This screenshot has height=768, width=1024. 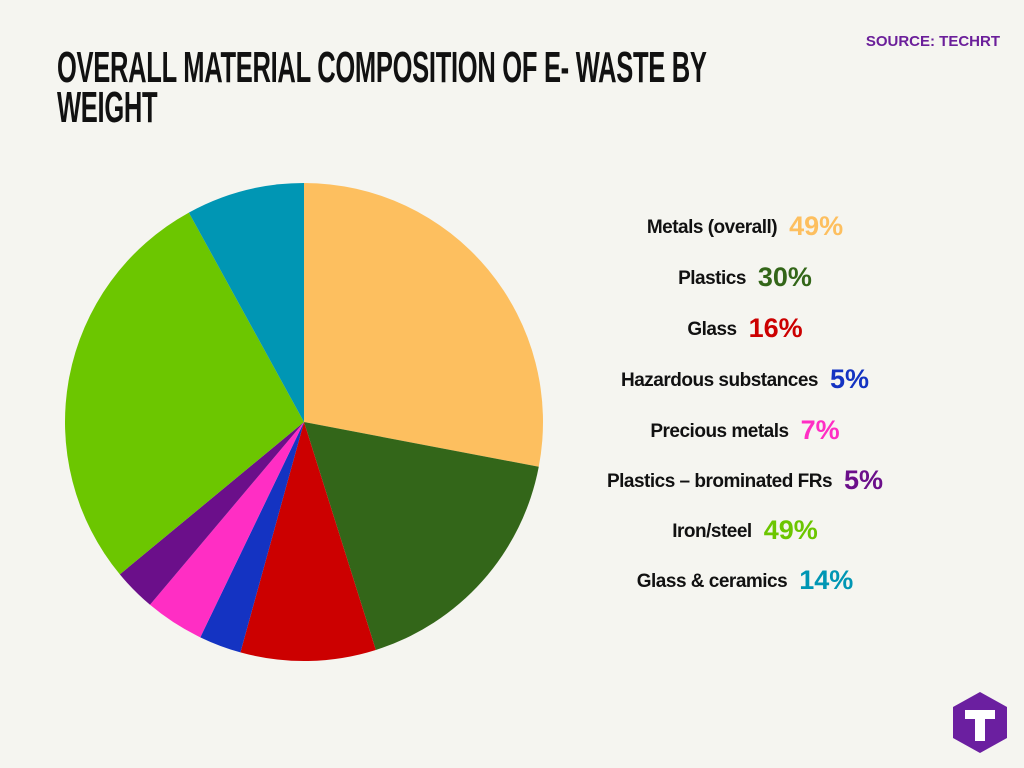 I want to click on legend-entry: Iron/steel 49%, so click(x=745, y=530).